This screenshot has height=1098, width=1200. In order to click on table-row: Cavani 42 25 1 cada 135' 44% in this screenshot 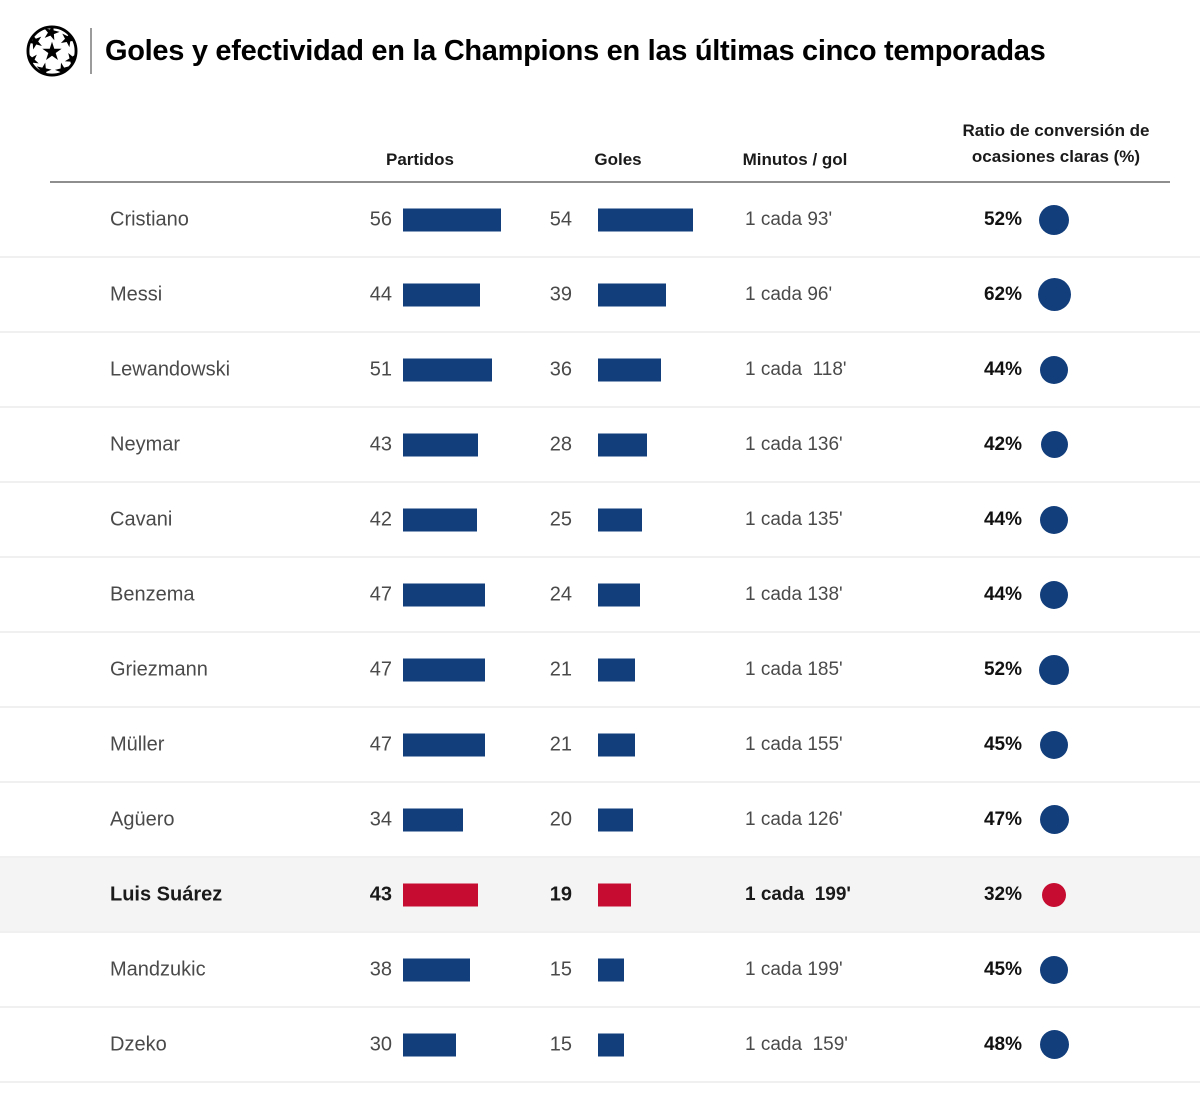, I will do `click(600, 520)`.